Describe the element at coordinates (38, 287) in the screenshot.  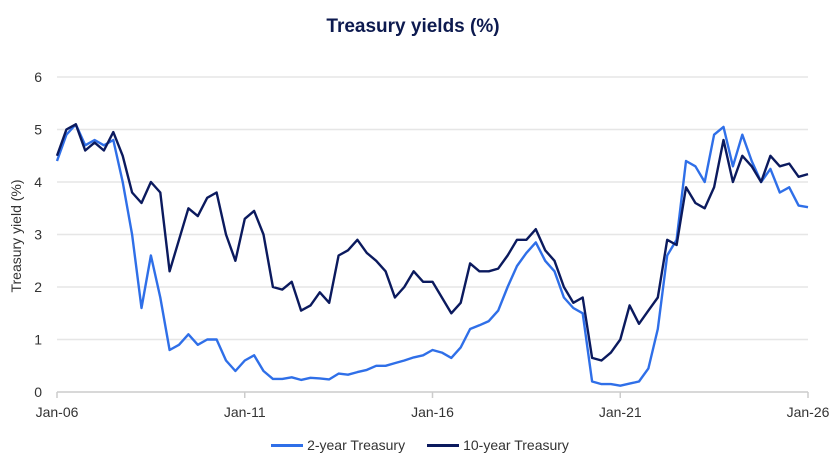
I see `y-tick-label: 2` at that location.